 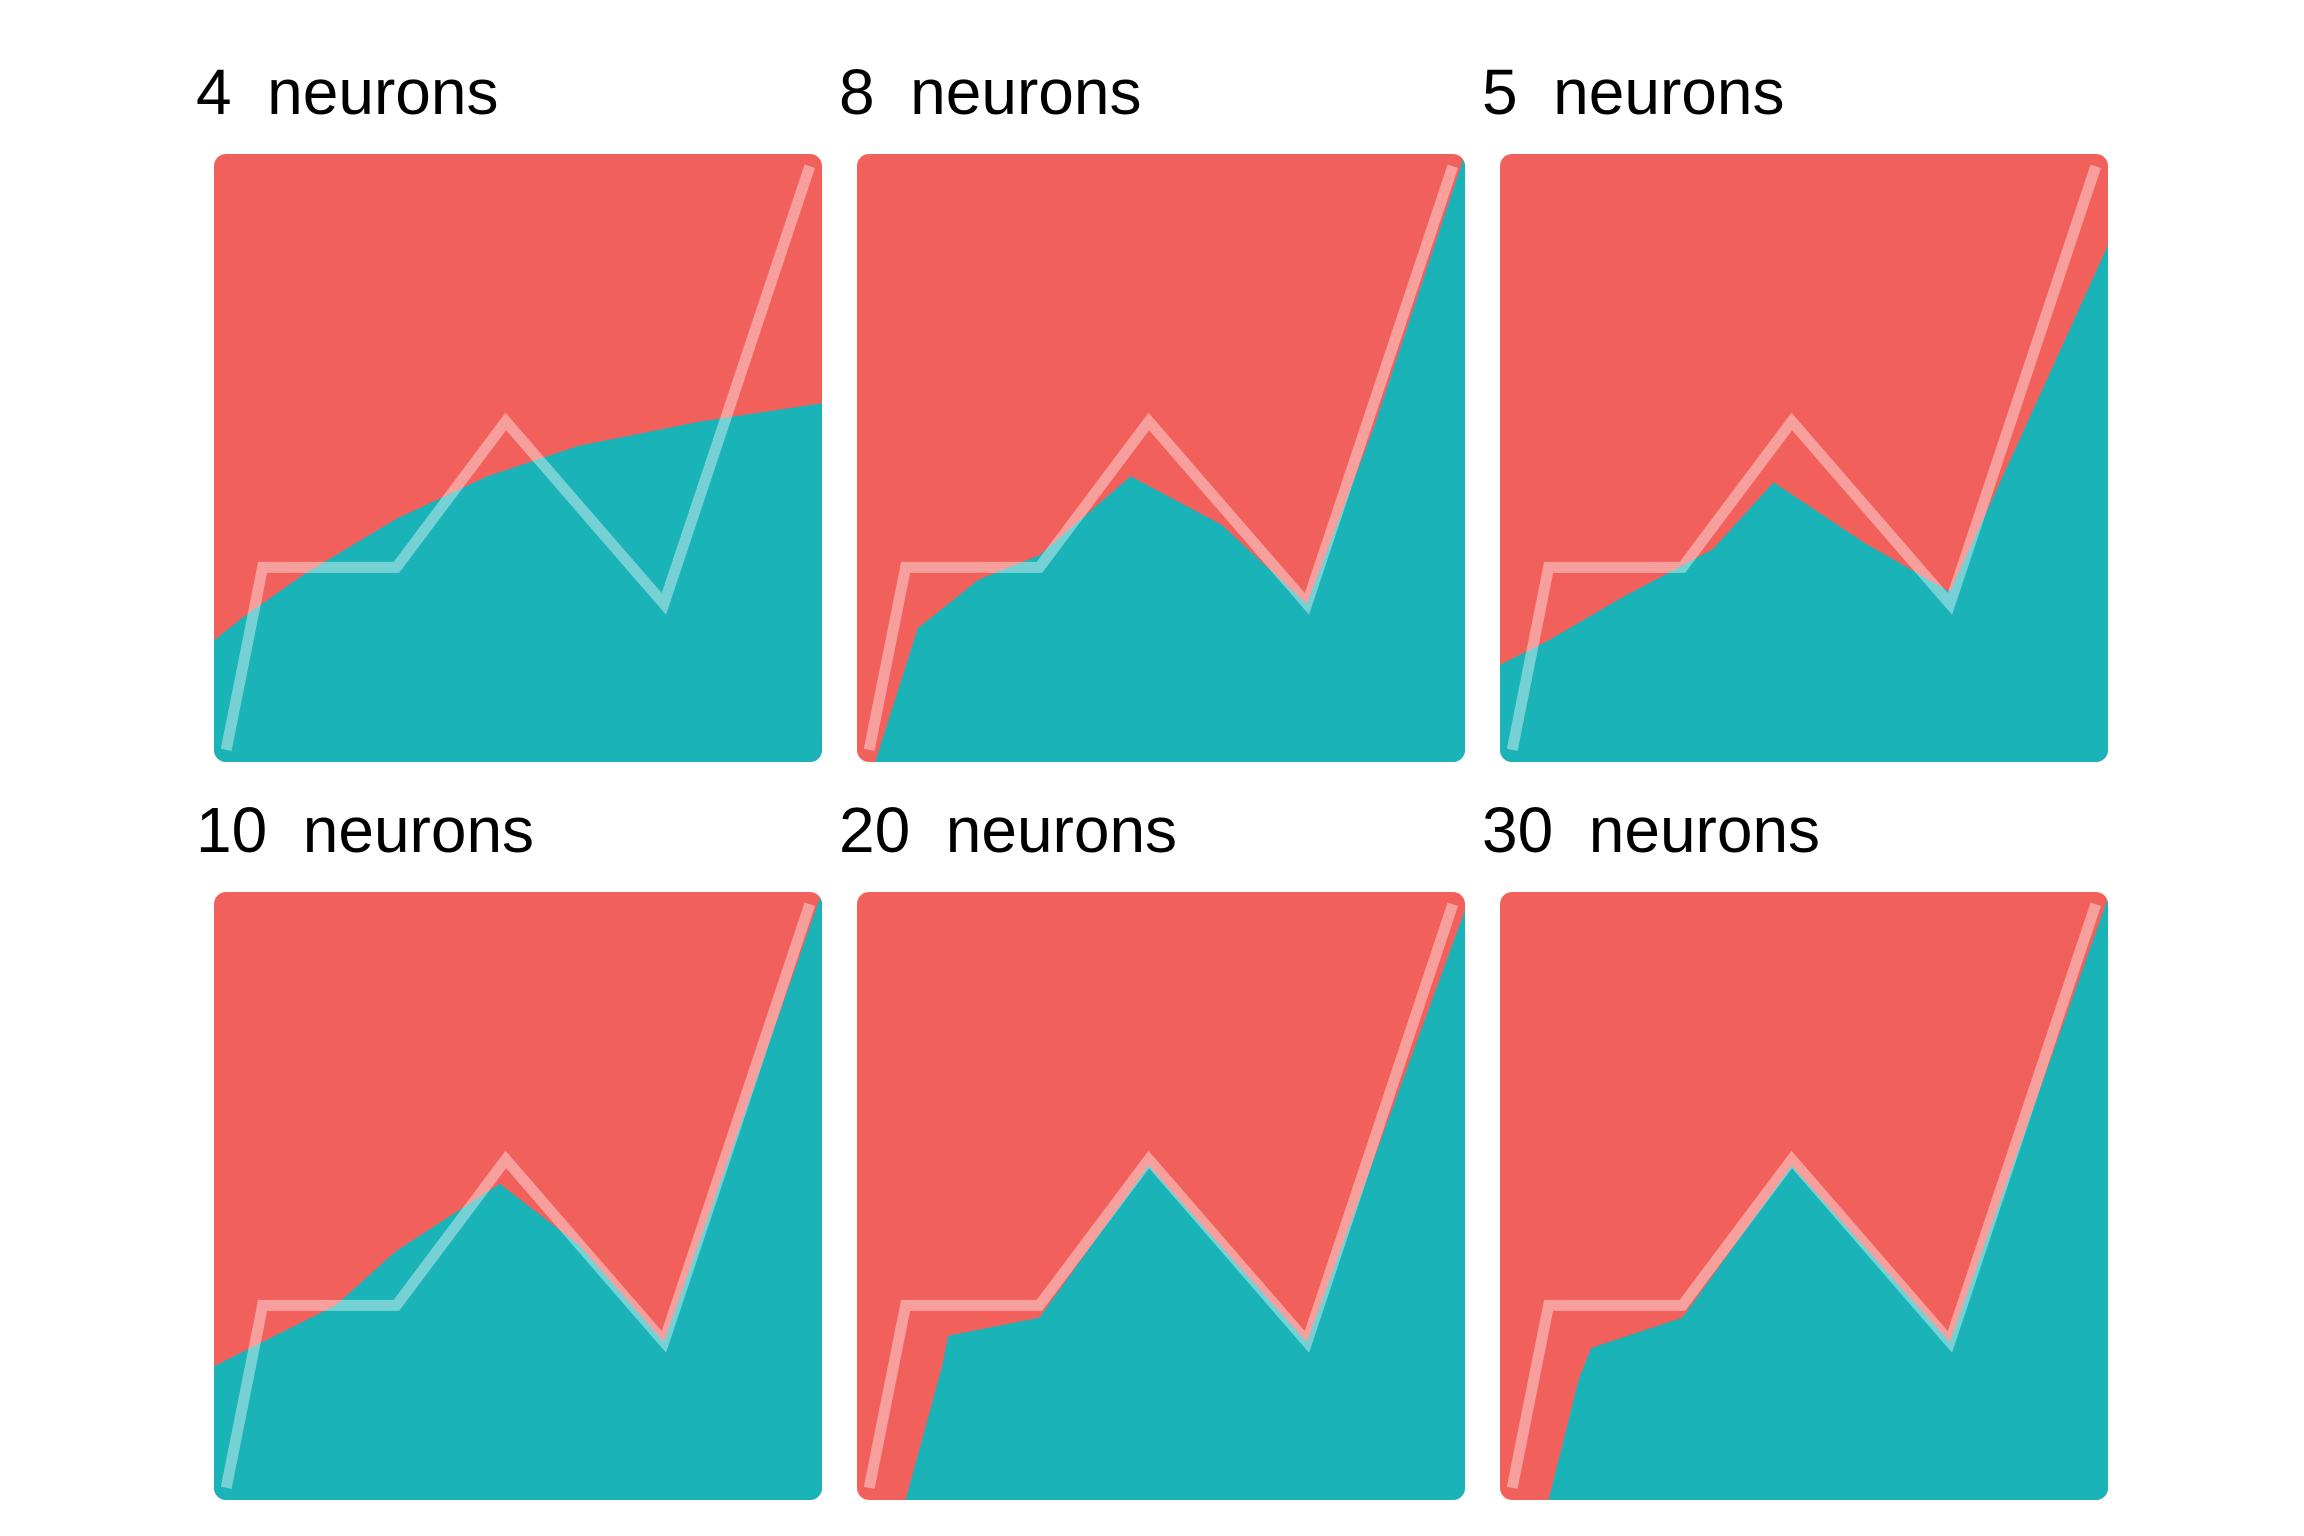 I want to click on panel-title: 20 neurons, so click(x=1008, y=830).